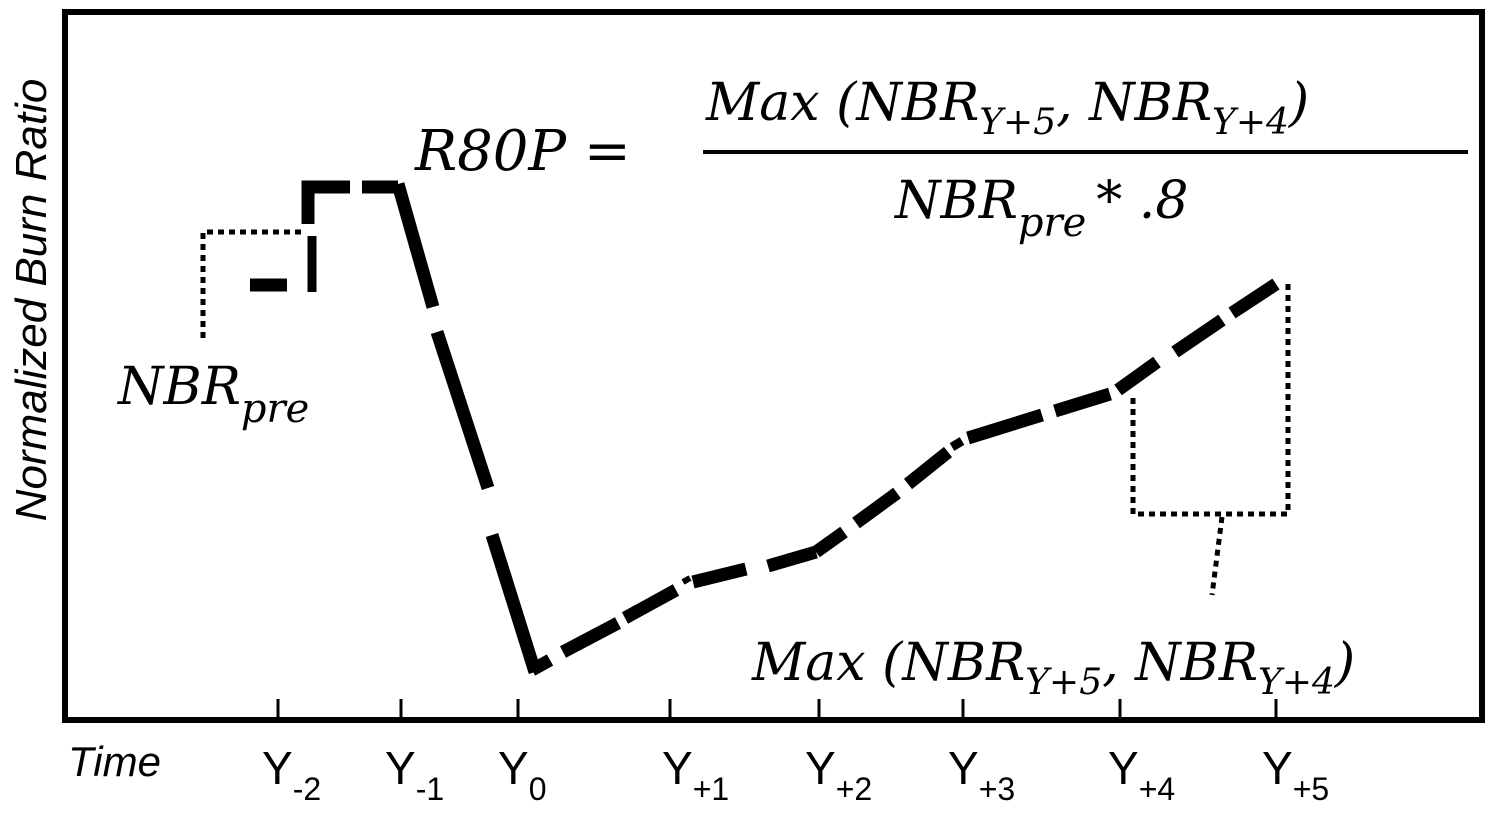 The width and height of the screenshot is (1493, 819). I want to click on tick-label-y+4: Y+4, so click(1141, 774).